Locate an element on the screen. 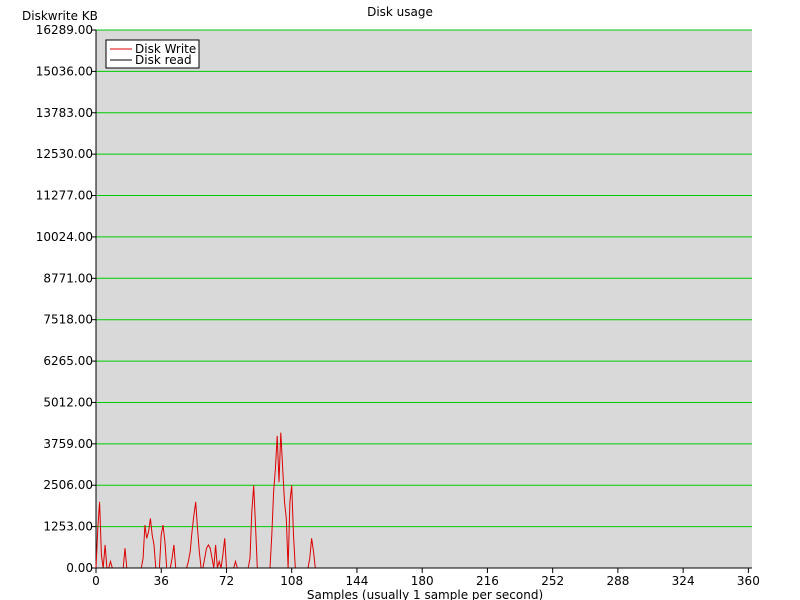 This screenshot has width=800, height=600. y-tick-label: 6265.00 is located at coordinates (68, 361).